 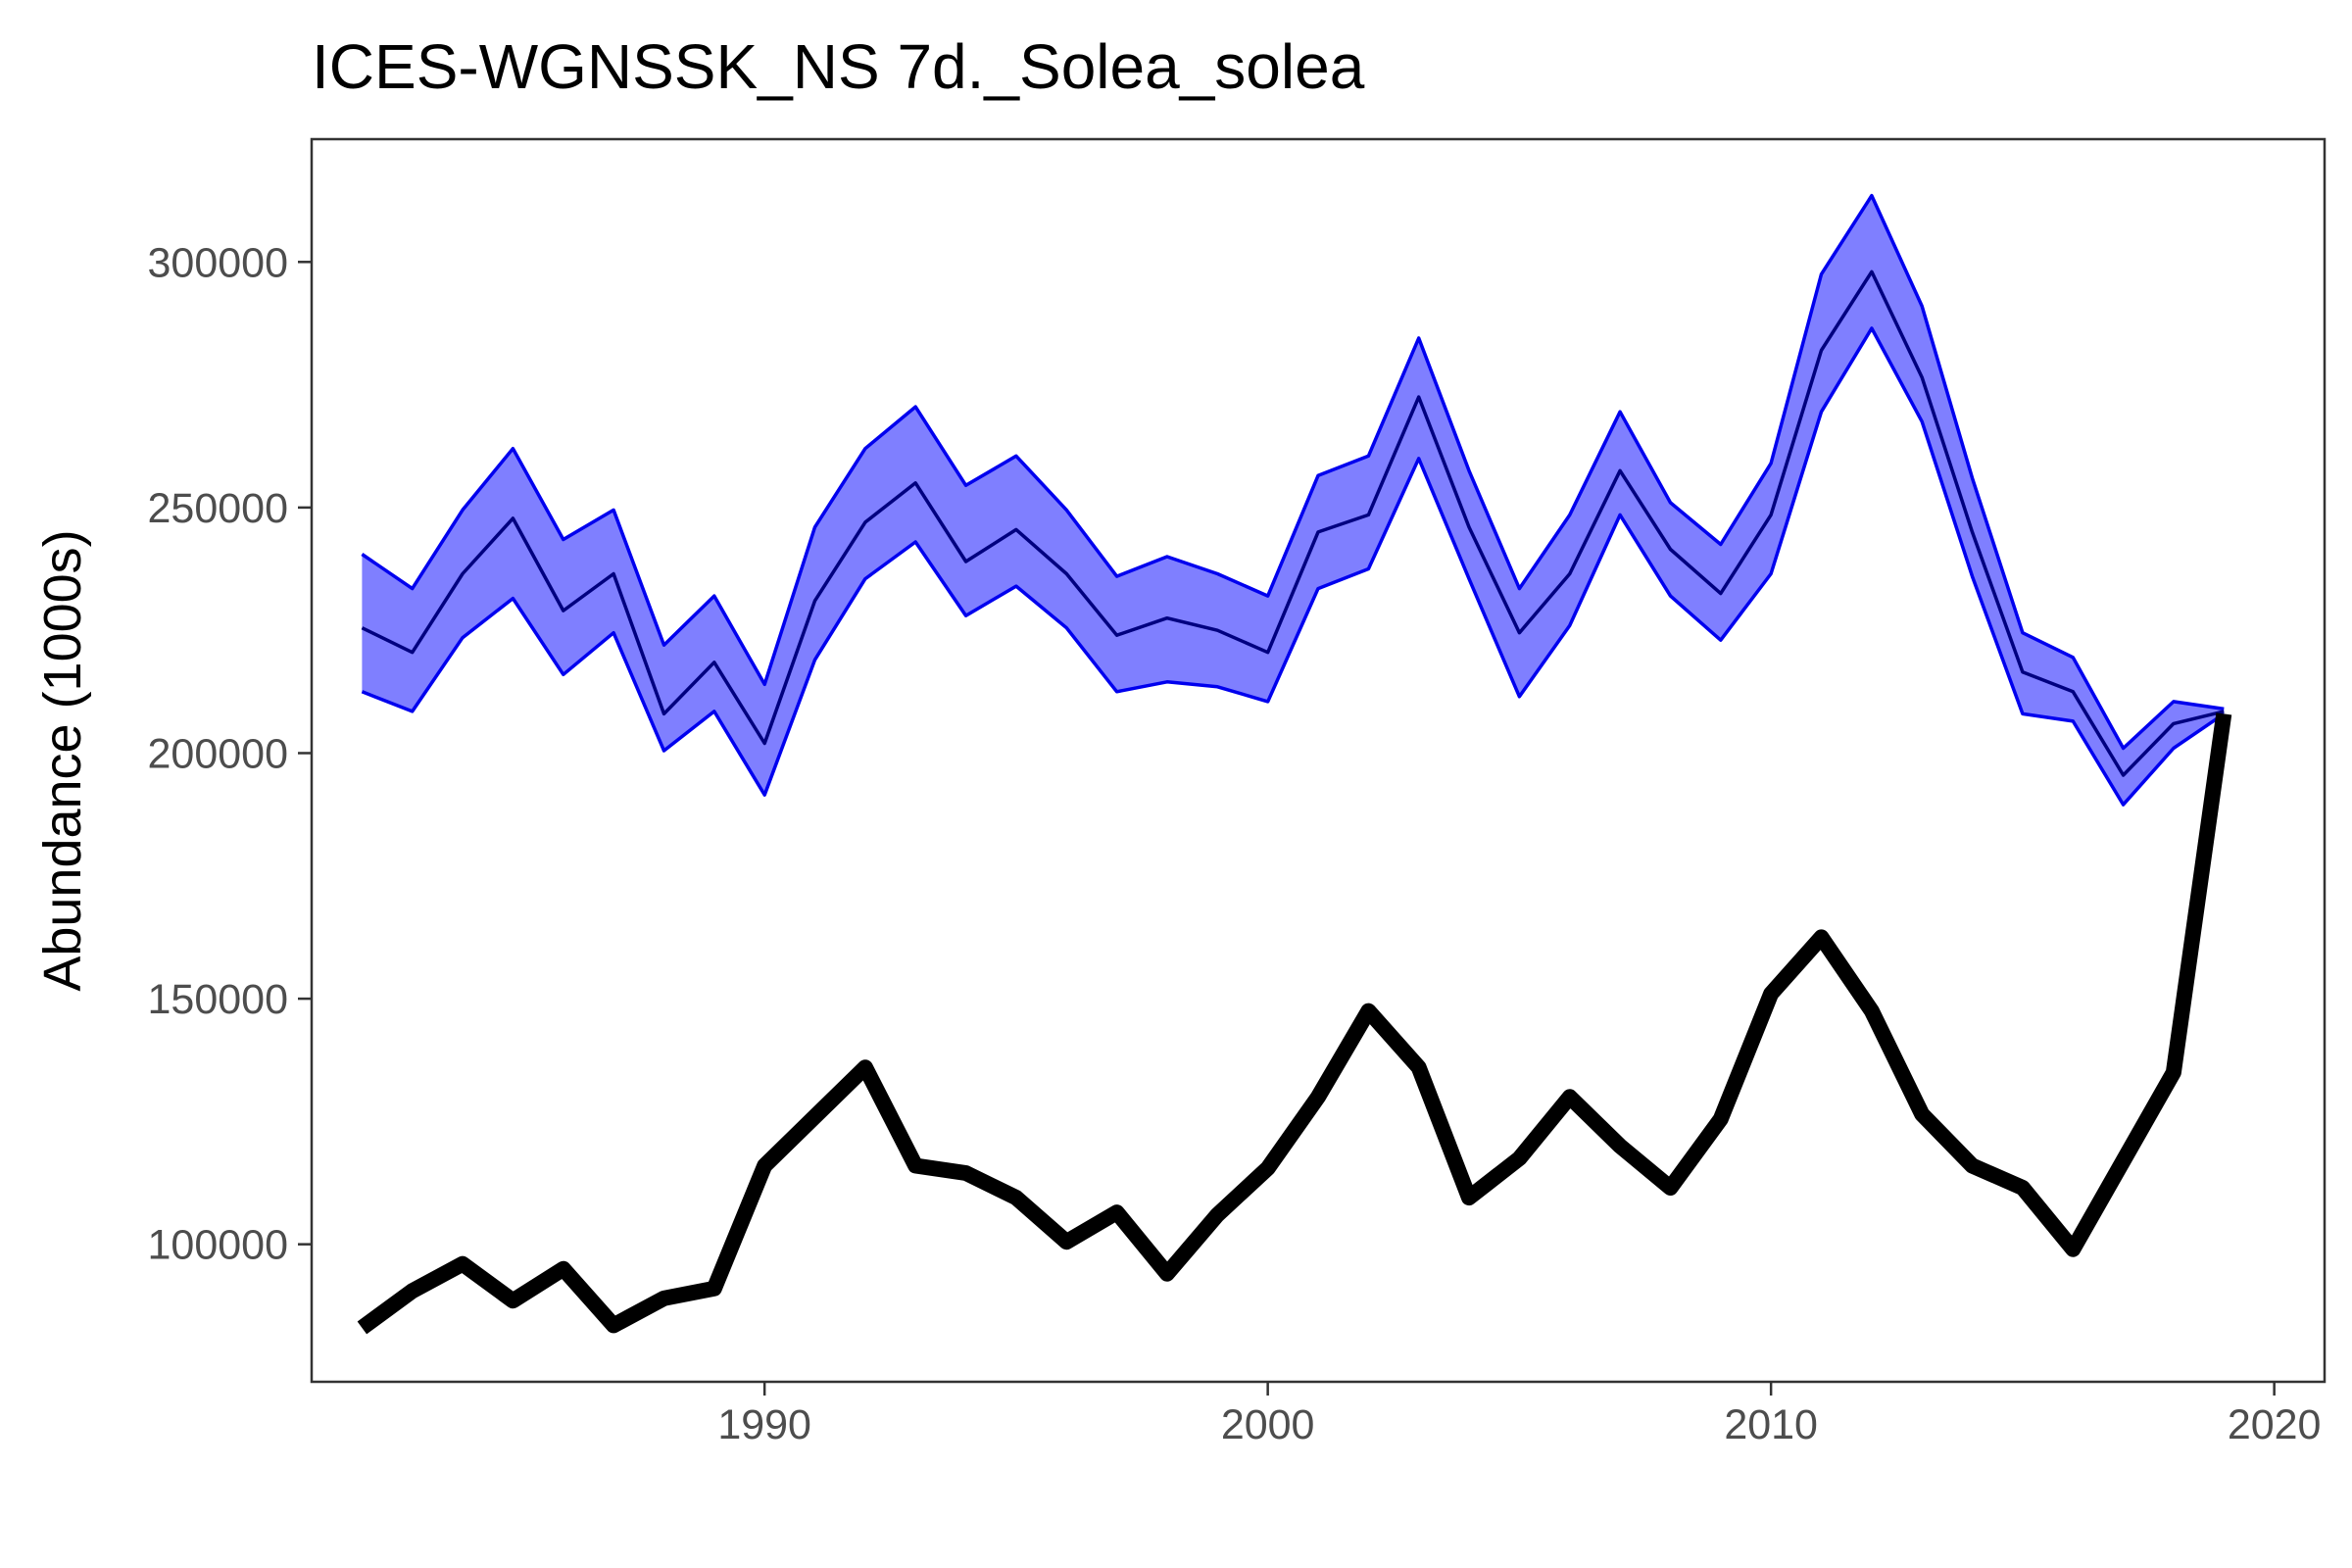 I want to click on y-tick-label: 200000, so click(x=218, y=753).